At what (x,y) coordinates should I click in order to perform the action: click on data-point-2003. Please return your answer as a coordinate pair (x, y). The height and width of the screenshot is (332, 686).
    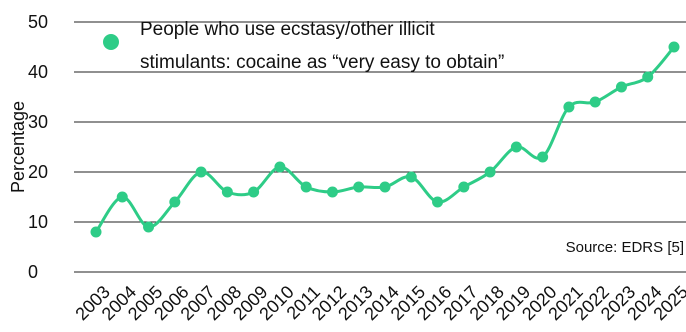
    Looking at the image, I should click on (96, 232).